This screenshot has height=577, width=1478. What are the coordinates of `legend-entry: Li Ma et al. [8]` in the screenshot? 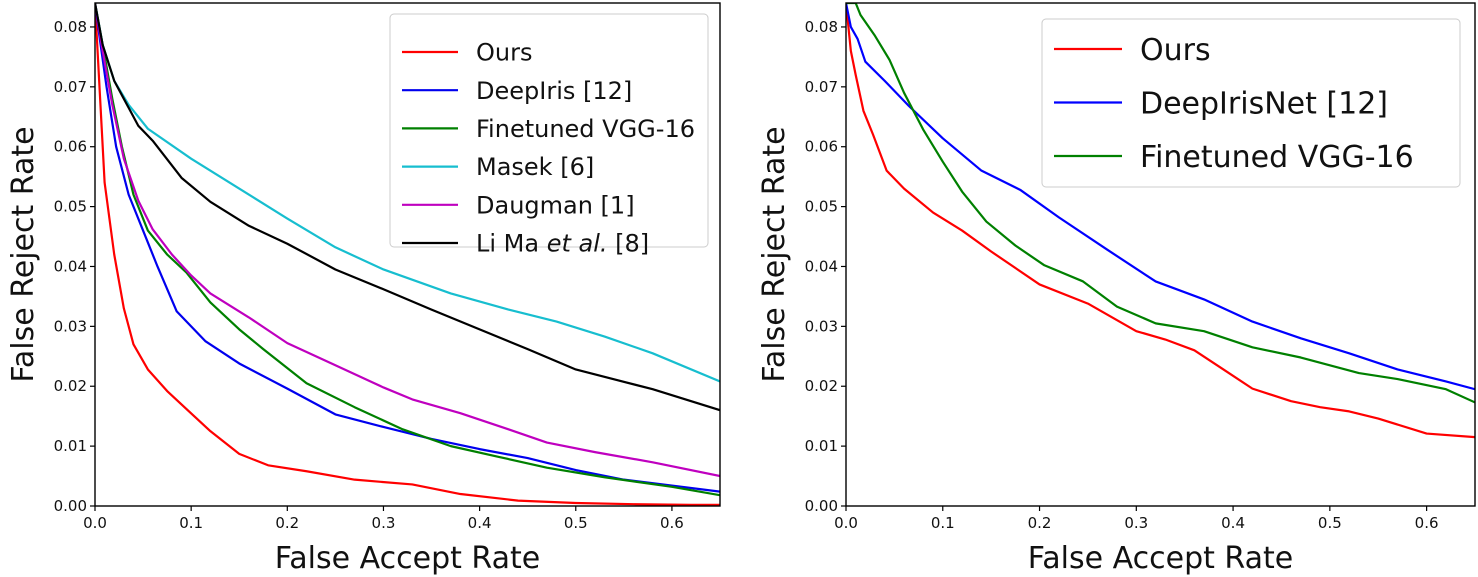 It's located at (562, 244).